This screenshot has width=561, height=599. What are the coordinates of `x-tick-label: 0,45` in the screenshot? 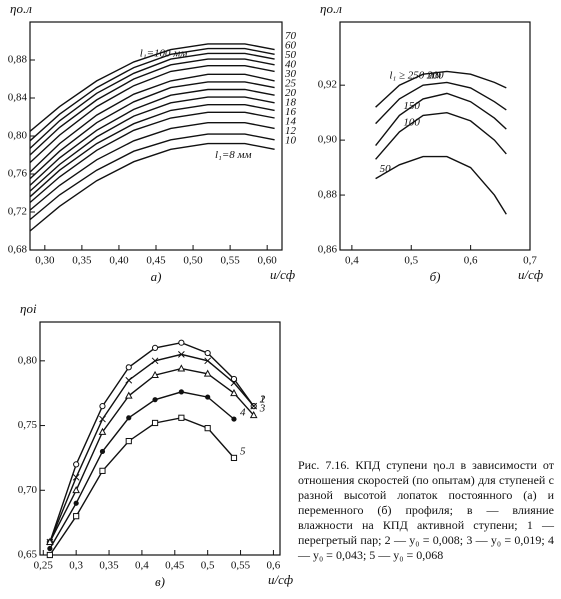 It's located at (156, 261).